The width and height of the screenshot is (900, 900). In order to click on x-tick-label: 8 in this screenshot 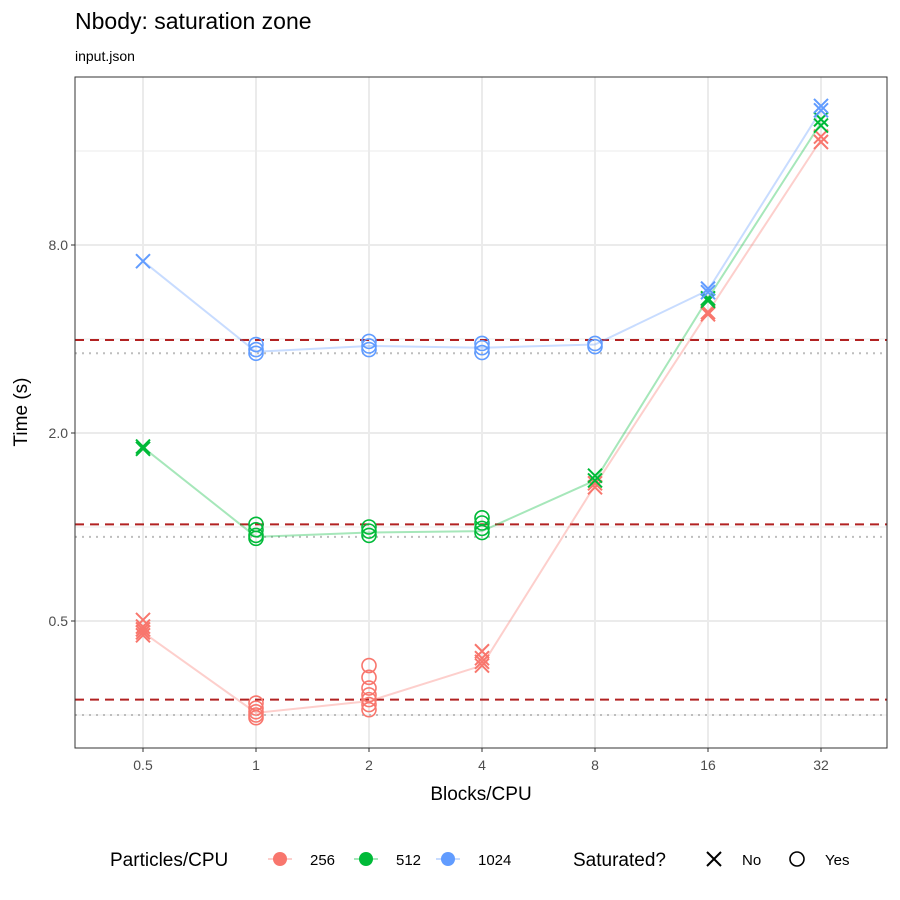, I will do `click(595, 765)`.